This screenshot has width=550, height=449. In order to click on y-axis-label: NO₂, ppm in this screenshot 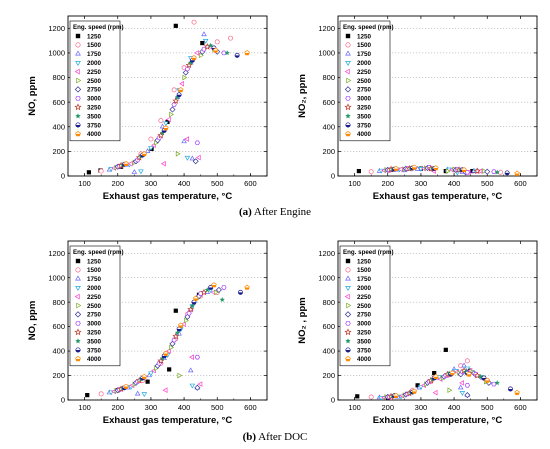, I will do `click(302, 96)`.